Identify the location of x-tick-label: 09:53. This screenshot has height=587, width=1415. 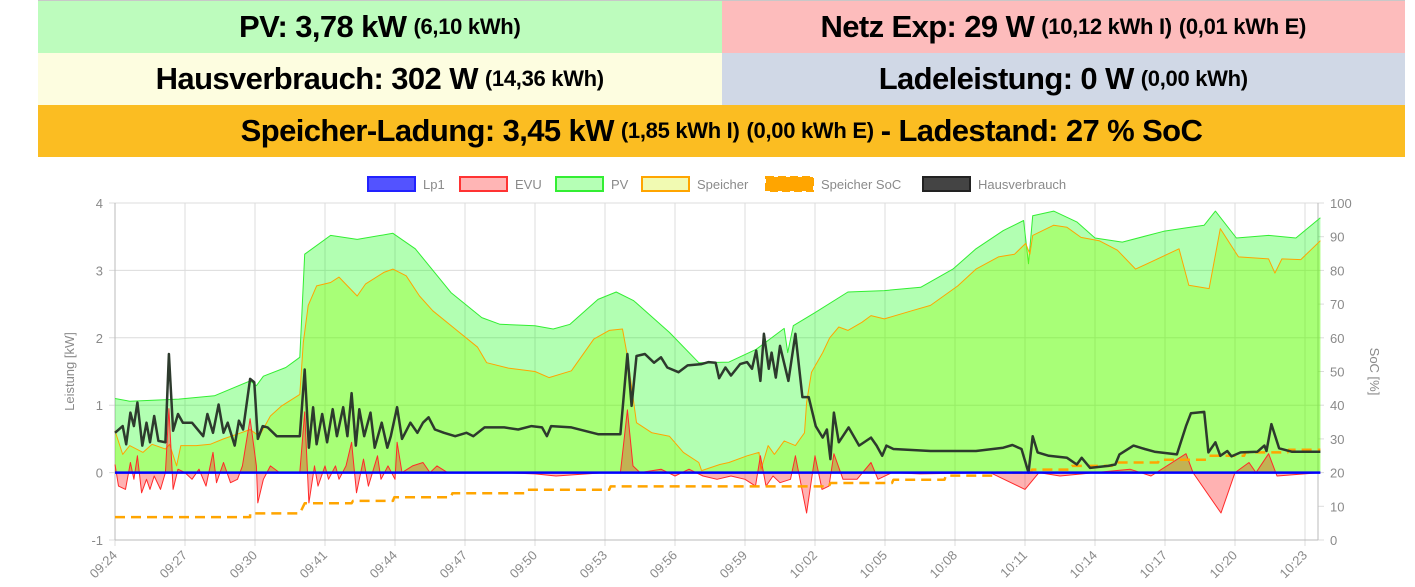
(594, 565).